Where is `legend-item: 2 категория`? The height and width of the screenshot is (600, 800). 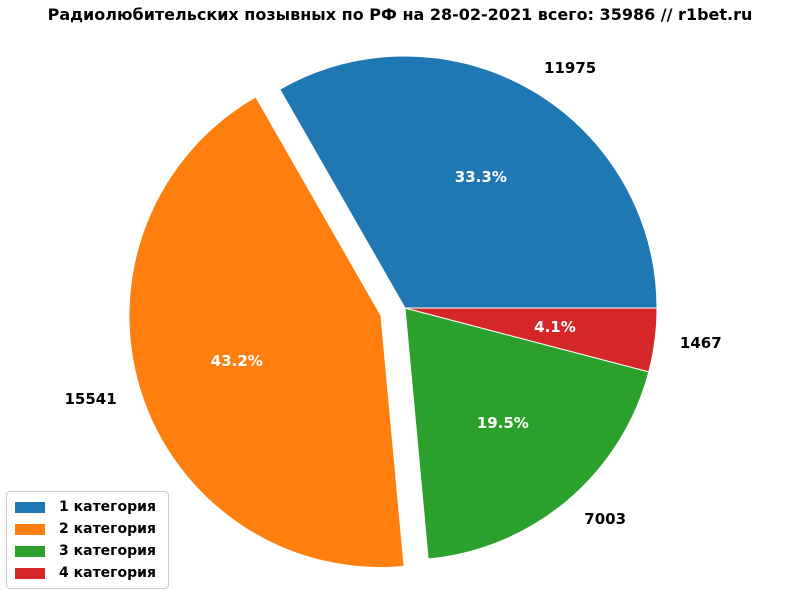 legend-item: 2 категория is located at coordinates (87, 529).